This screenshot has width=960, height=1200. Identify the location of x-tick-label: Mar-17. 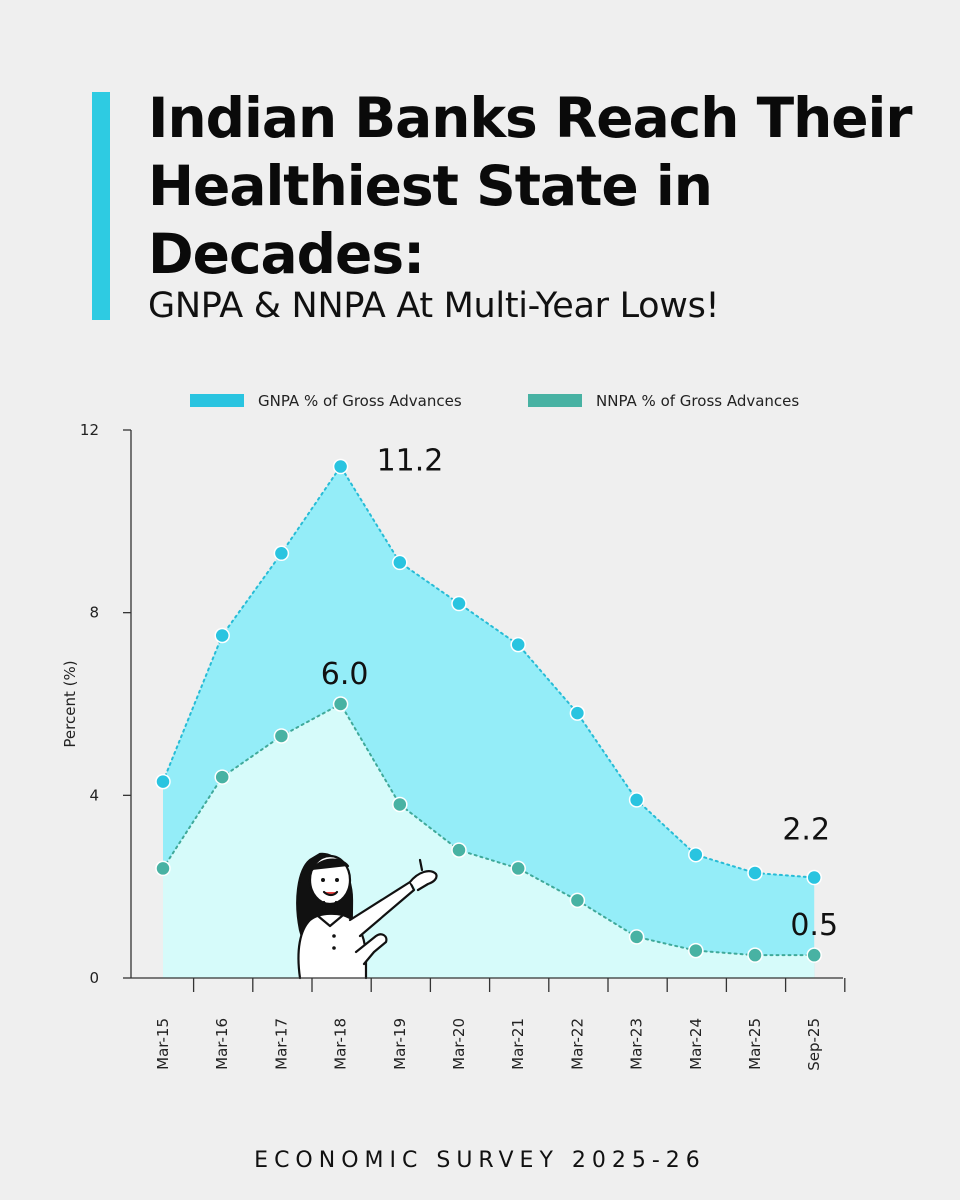
(281, 1044).